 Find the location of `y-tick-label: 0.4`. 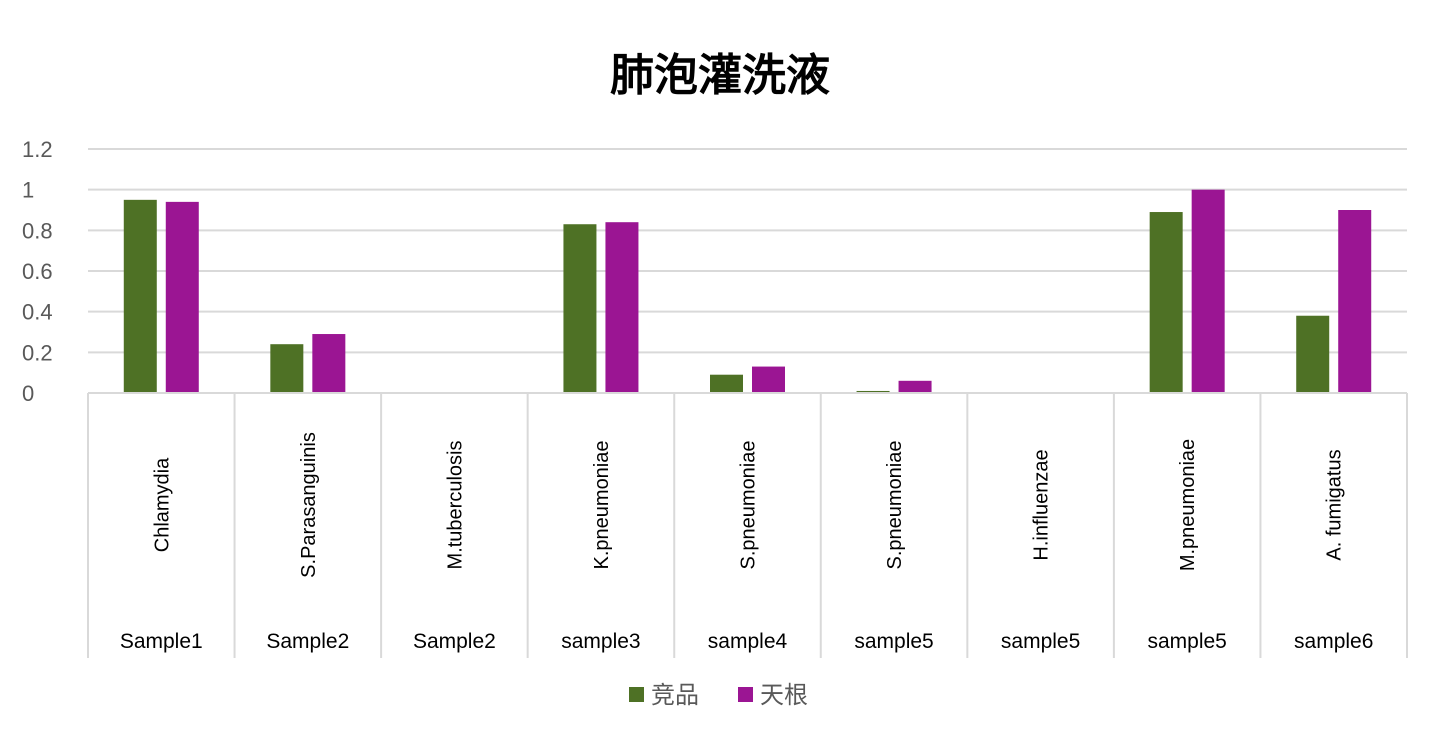

y-tick-label: 0.4 is located at coordinates (37, 312).